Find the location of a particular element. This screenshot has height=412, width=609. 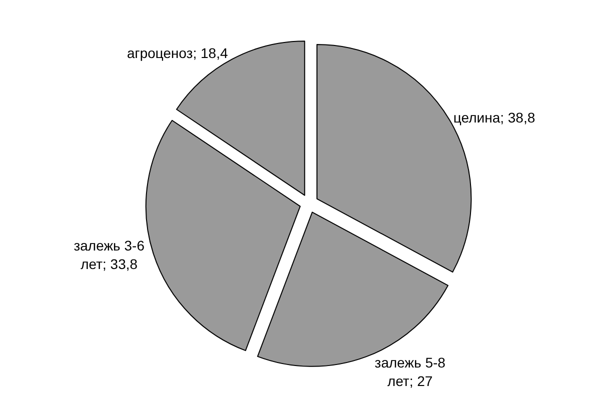

slice-label: агроценоз; 18,4 is located at coordinates (177, 53).